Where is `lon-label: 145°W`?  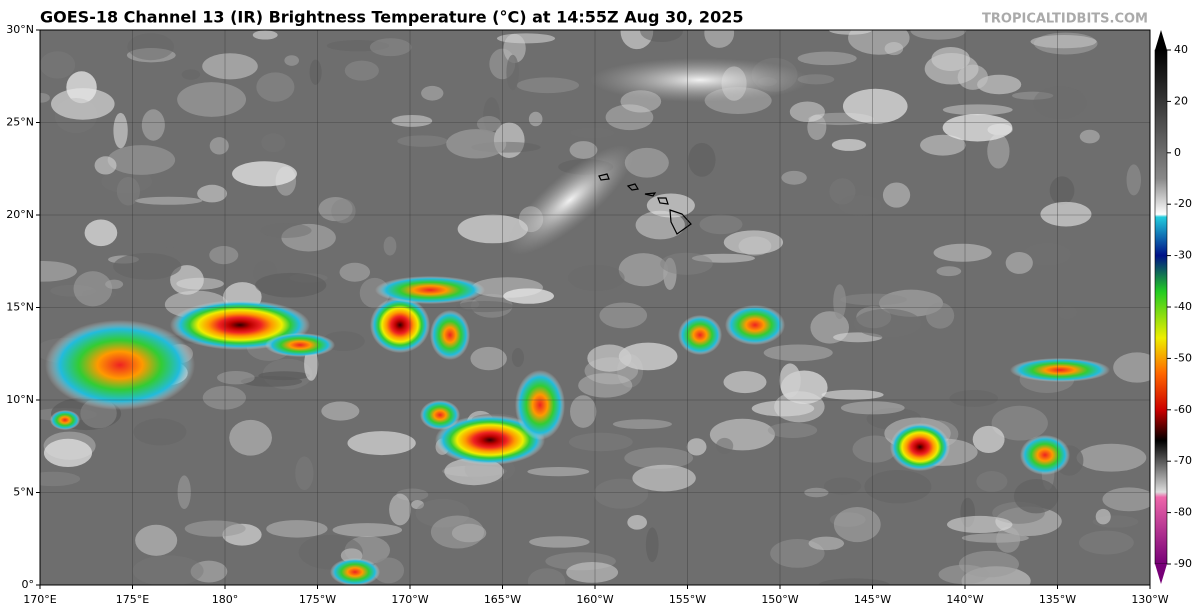 lon-label: 145°W is located at coordinates (872, 599).